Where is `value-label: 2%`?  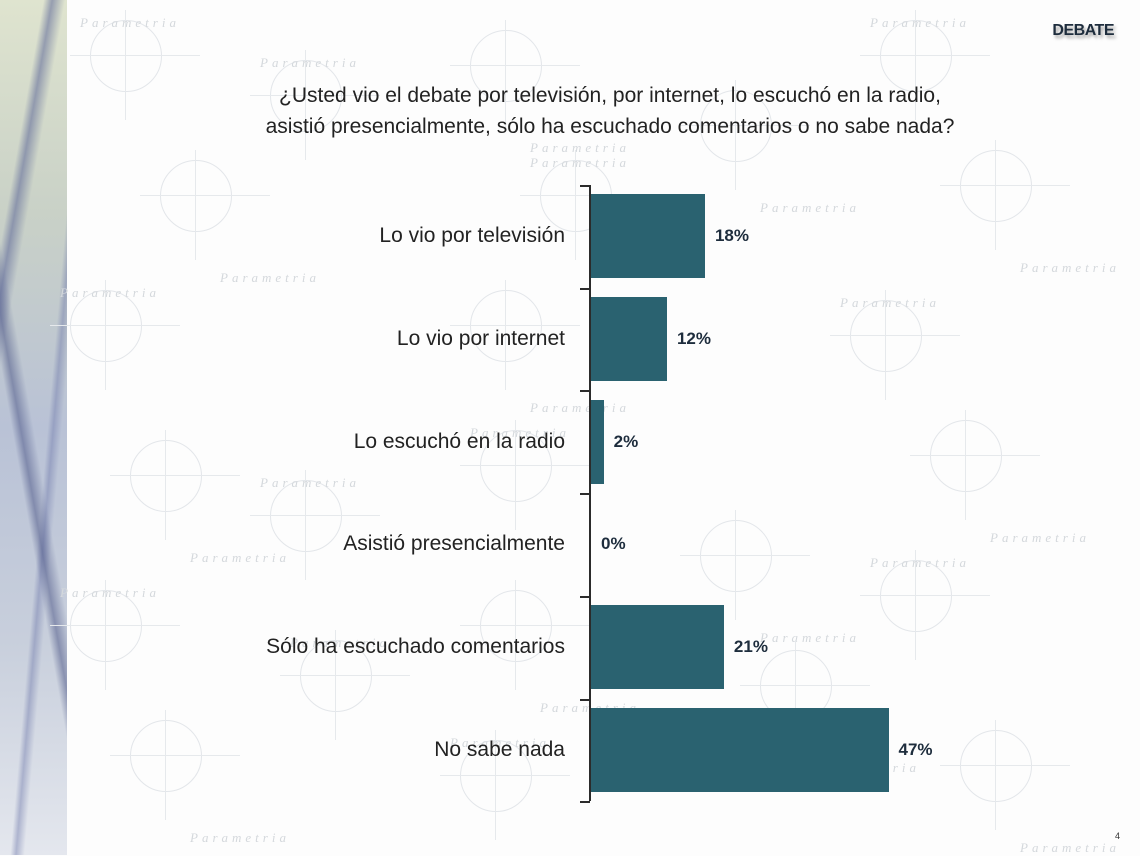
value-label: 2% is located at coordinates (626, 441).